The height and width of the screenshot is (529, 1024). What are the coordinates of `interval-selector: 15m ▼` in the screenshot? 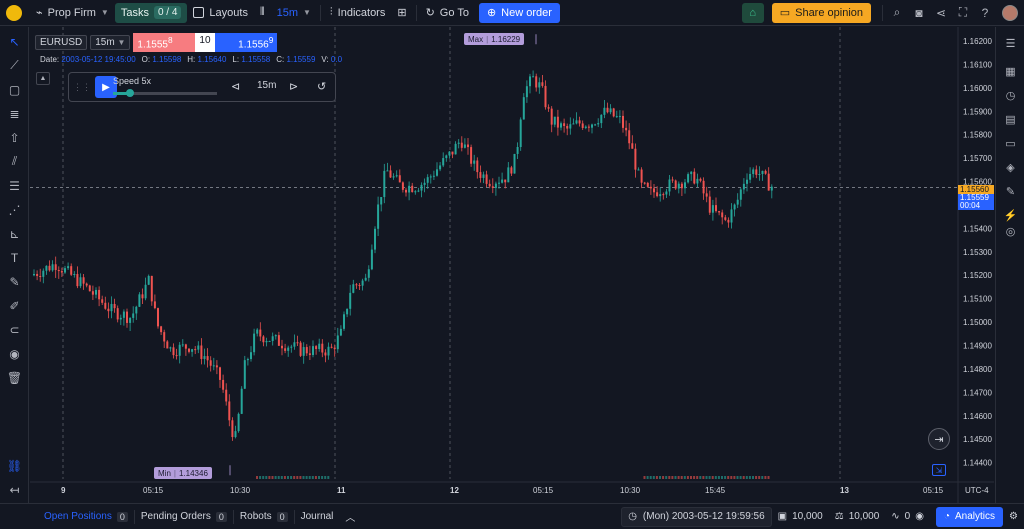 It's located at (294, 13).